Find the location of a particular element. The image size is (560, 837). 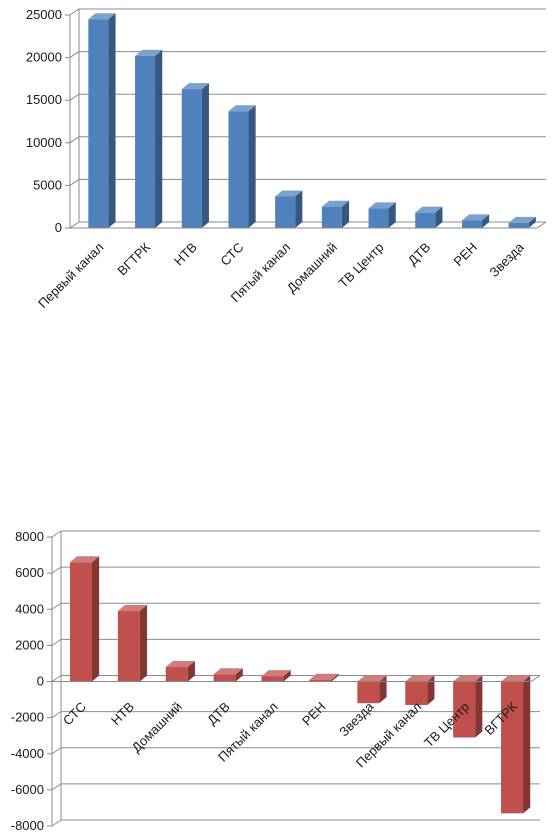

y-tick-label: 25000 is located at coordinates (44, 14).